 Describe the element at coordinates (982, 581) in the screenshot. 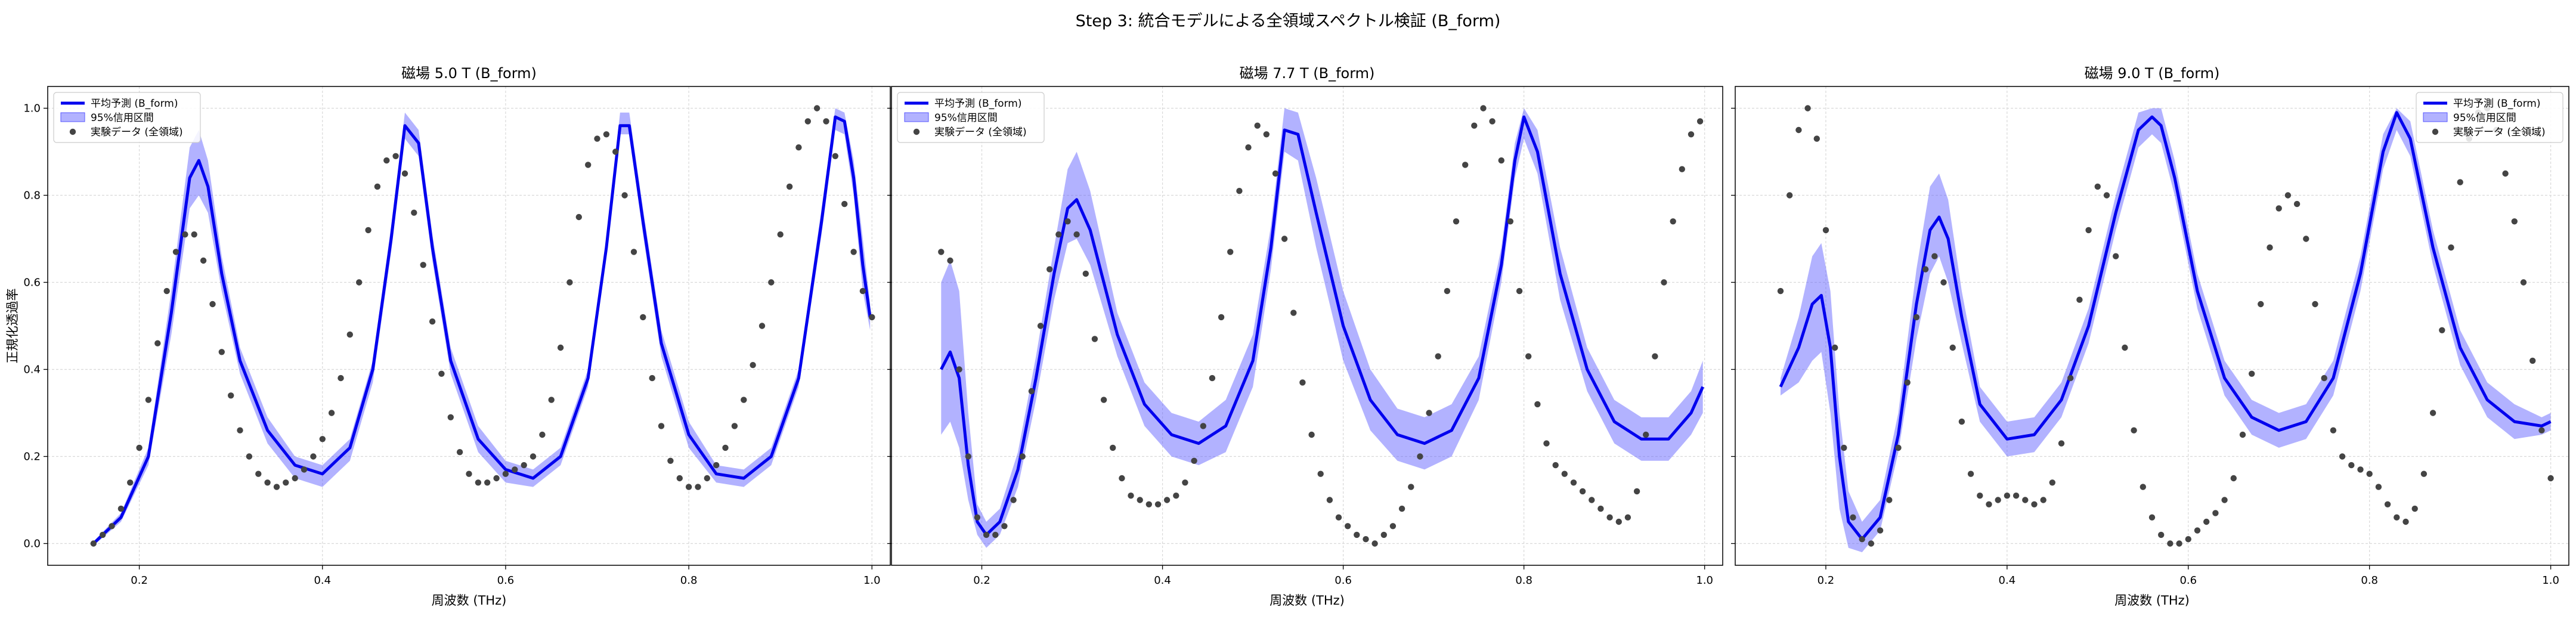

I see `x-tick-label: 0.2` at that location.